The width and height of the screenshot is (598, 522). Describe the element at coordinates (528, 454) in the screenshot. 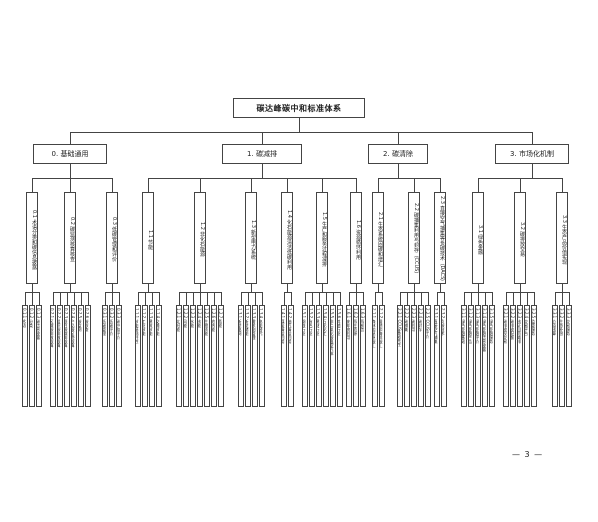

I see `page-number: — 3 —` at that location.